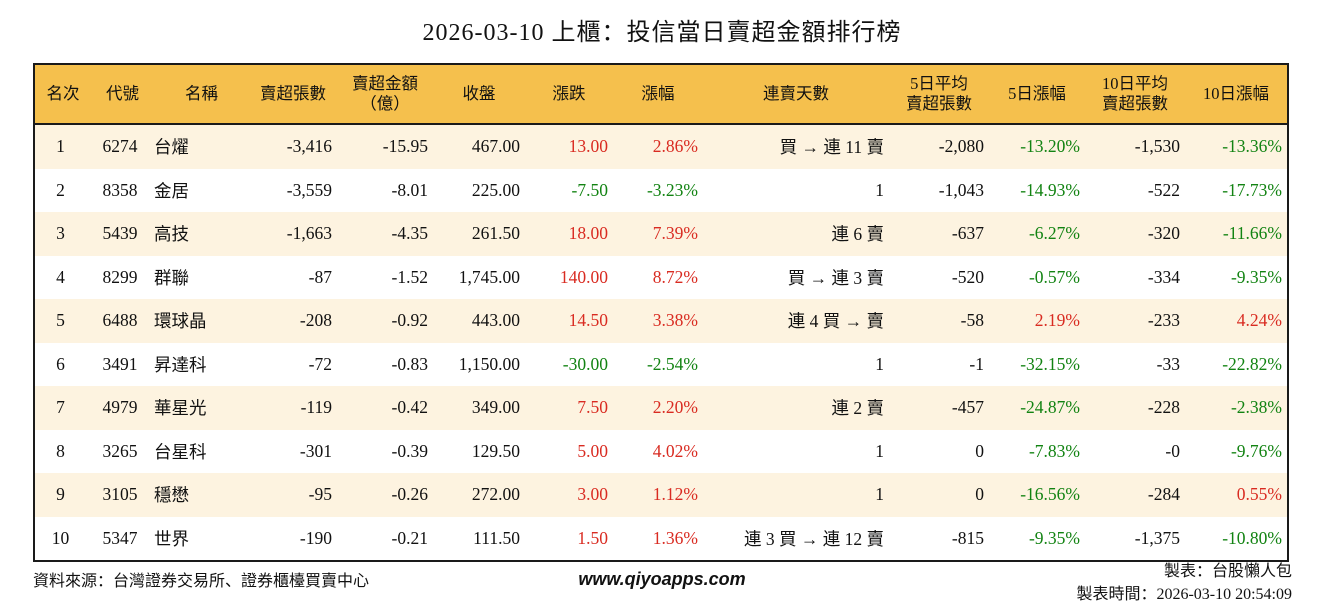 The height and width of the screenshot is (612, 1324). Describe the element at coordinates (1227, 571) in the screenshot. I see `report-author: 製表：台股懶人包` at that location.